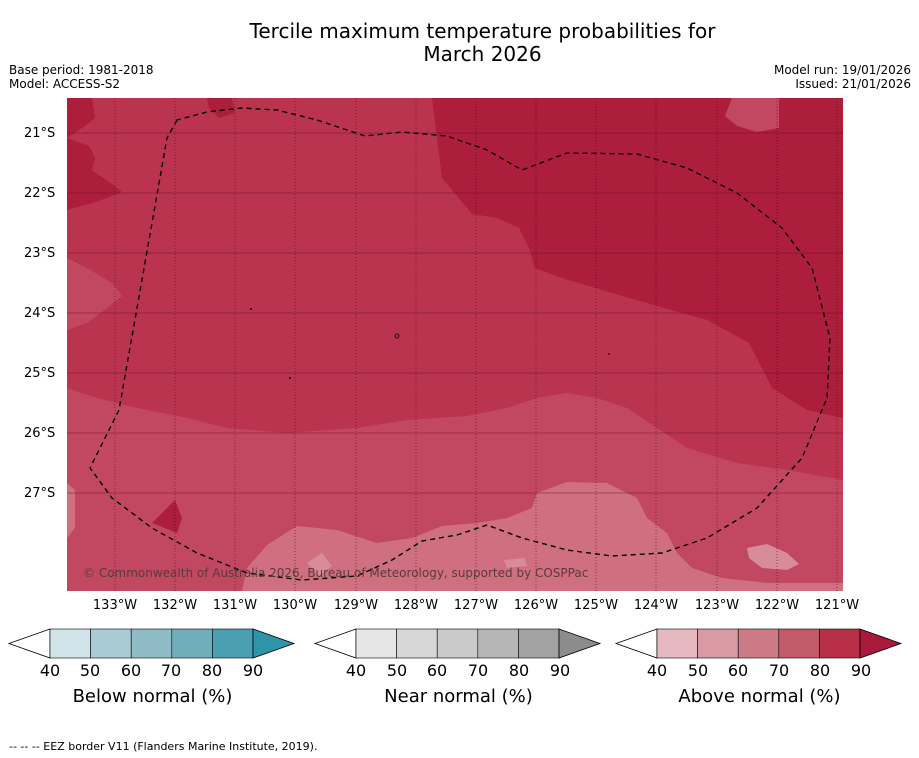  Describe the element at coordinates (40, 133) in the screenshot. I see `lat-label: 21°S` at that location.